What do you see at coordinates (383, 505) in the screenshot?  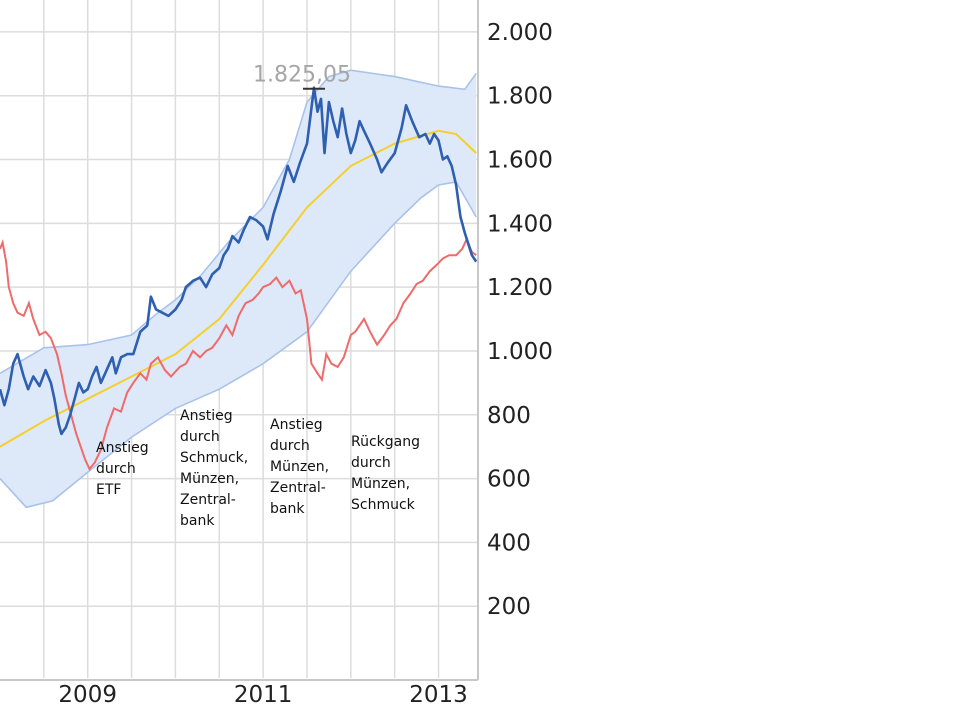 I see `annotation-line: Schmuck` at bounding box center [383, 505].